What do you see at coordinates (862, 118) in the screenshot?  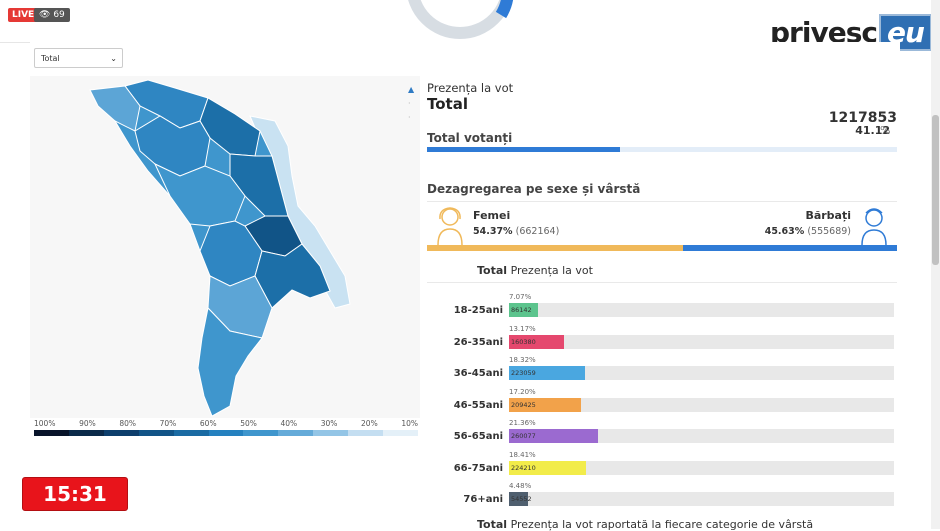 I see `total-voters-count: 1217853` at bounding box center [862, 118].